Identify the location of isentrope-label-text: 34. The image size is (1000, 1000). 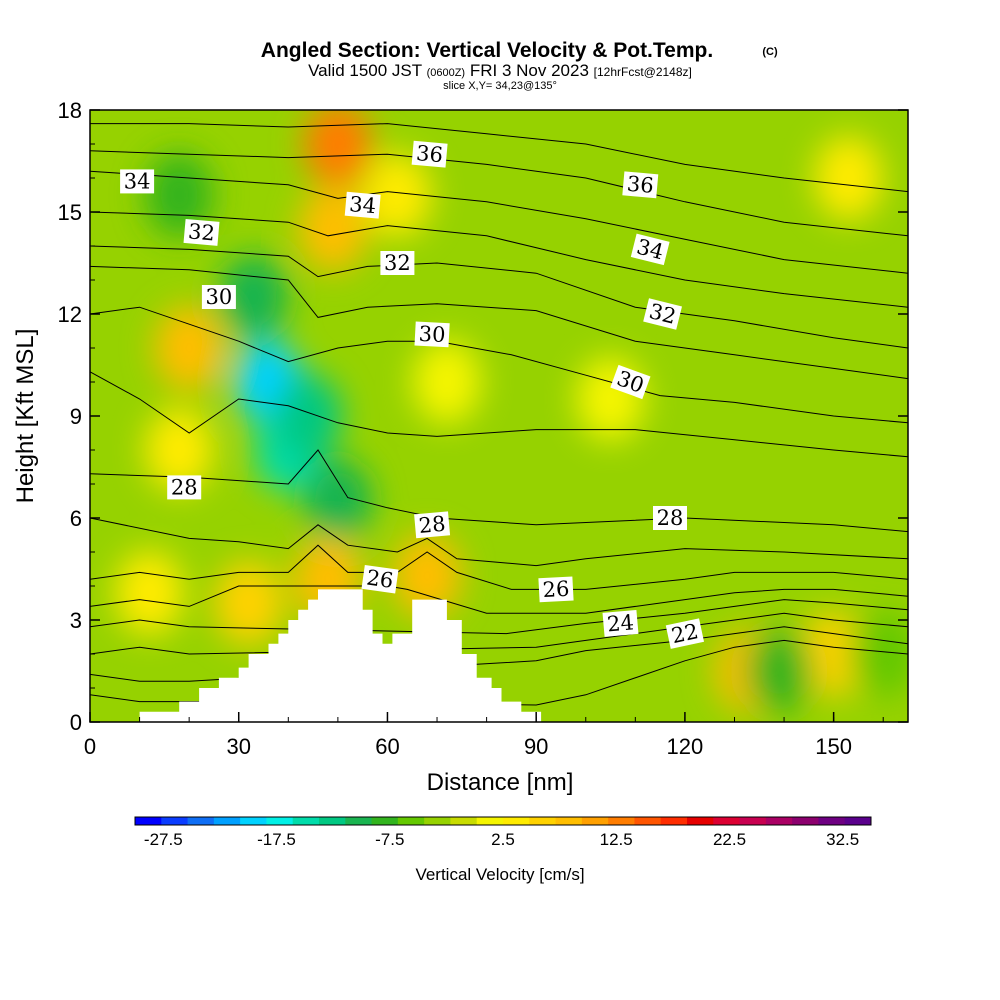
(362, 205).